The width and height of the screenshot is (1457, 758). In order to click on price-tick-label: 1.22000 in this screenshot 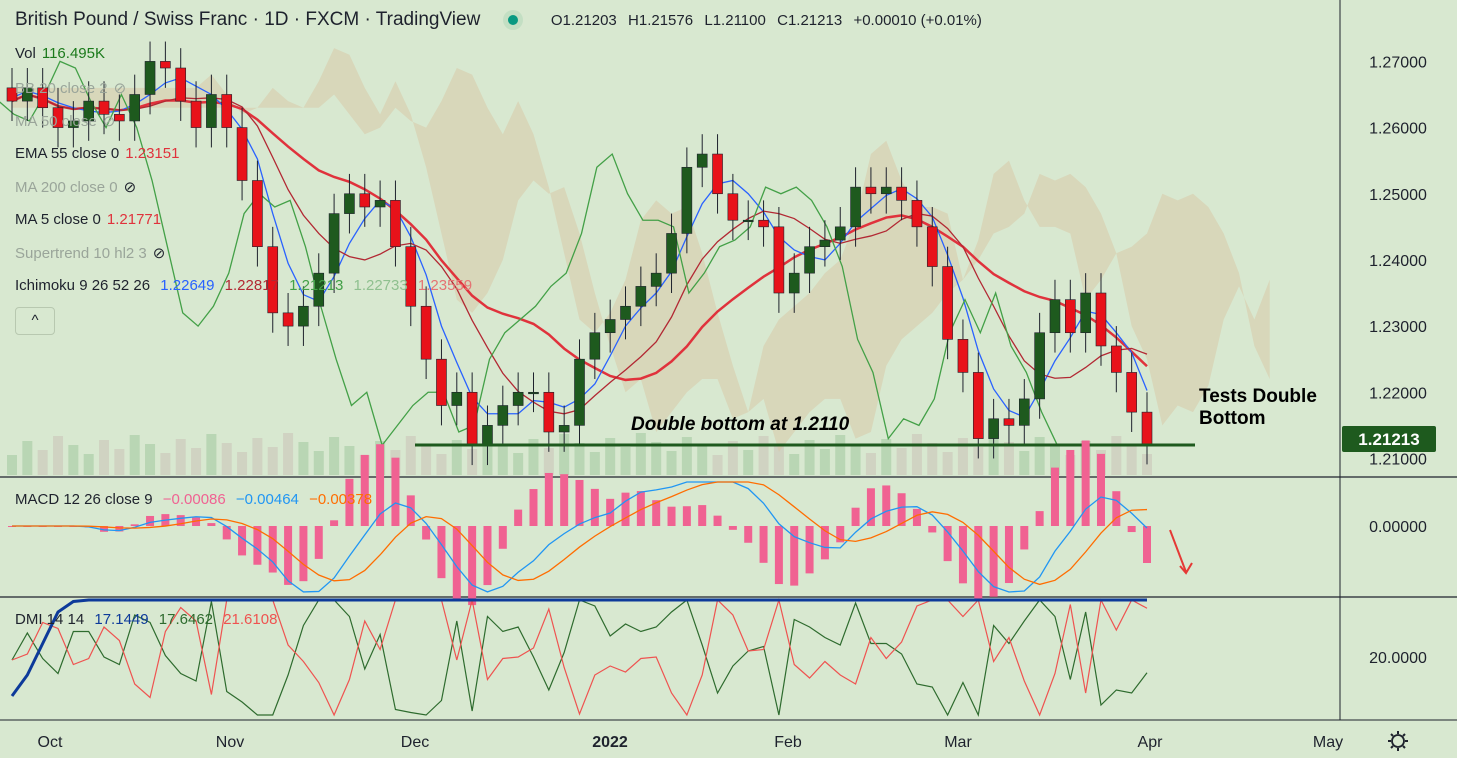, I will do `click(1398, 393)`.